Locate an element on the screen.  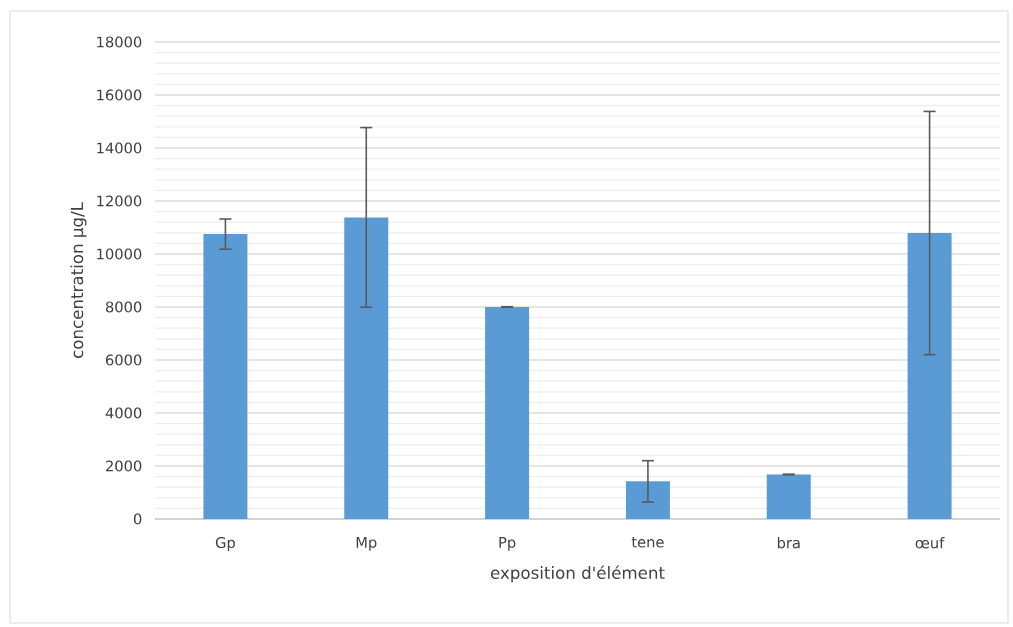
y-tick-label: 2000 is located at coordinates (124, 466).